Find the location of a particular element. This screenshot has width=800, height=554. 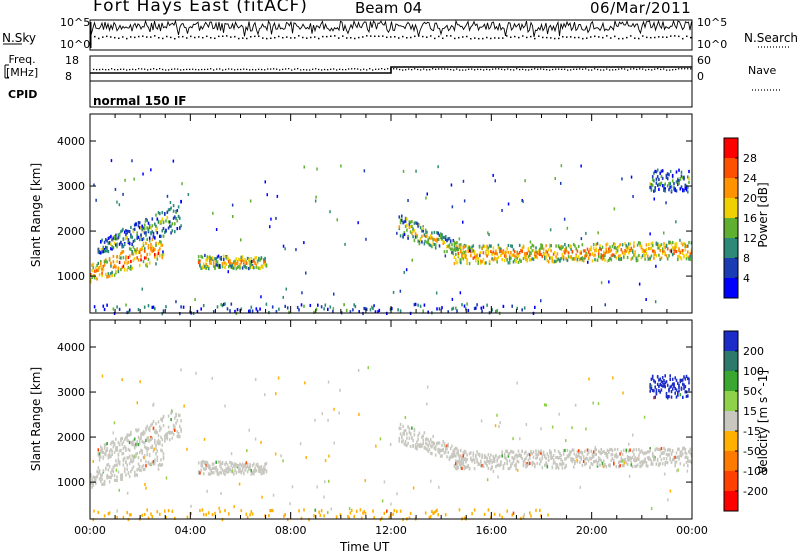

station-title: Fort Hays East (fitACF) is located at coordinates (200, 8).